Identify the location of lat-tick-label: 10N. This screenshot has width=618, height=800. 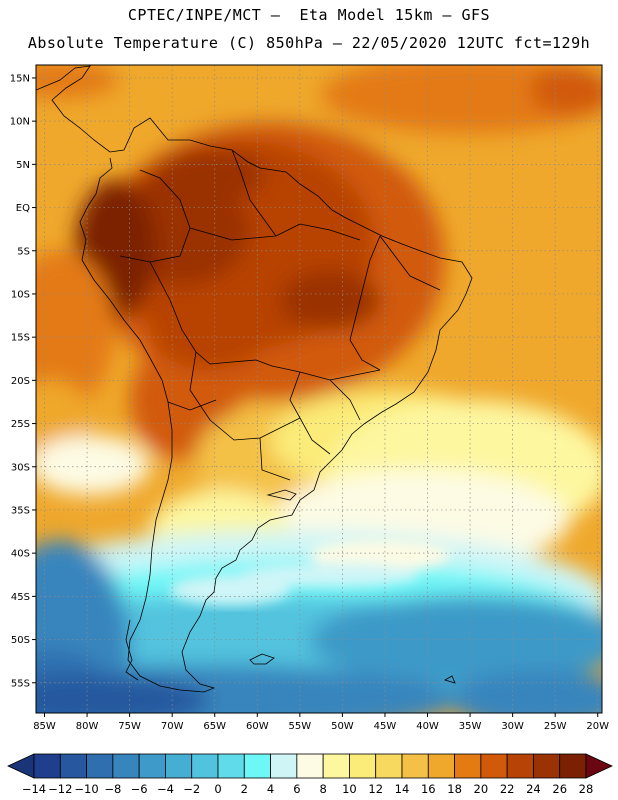
(20, 122).